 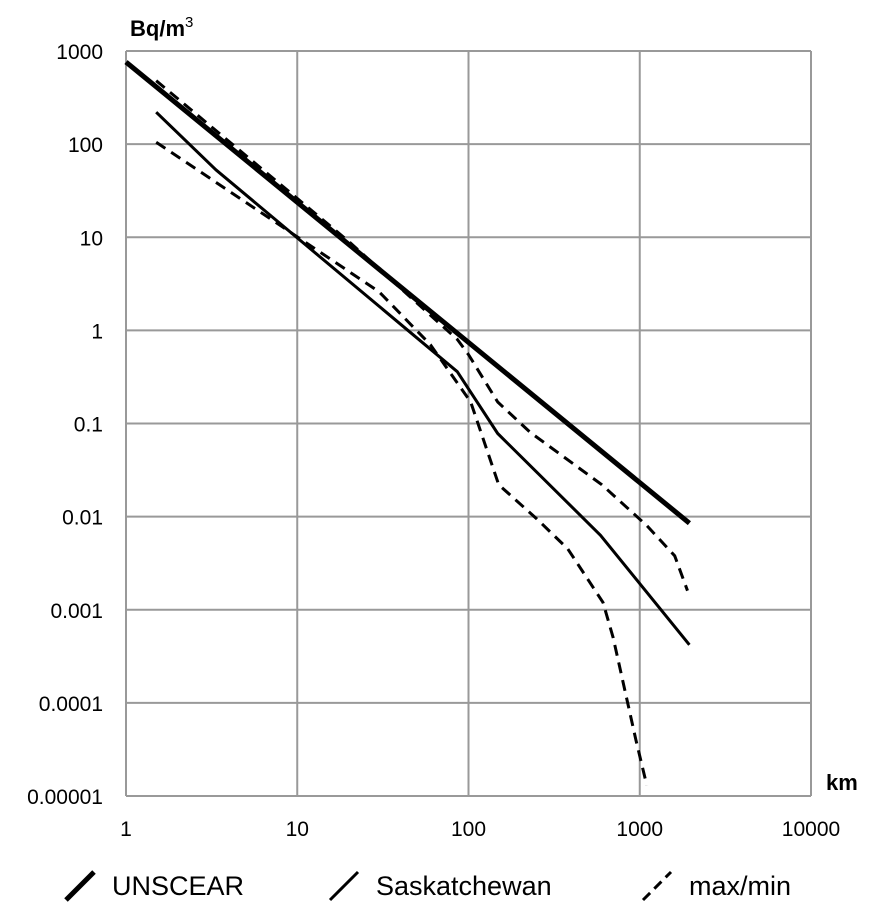 I want to click on y-tick-label: 0.0001, so click(x=71, y=704).